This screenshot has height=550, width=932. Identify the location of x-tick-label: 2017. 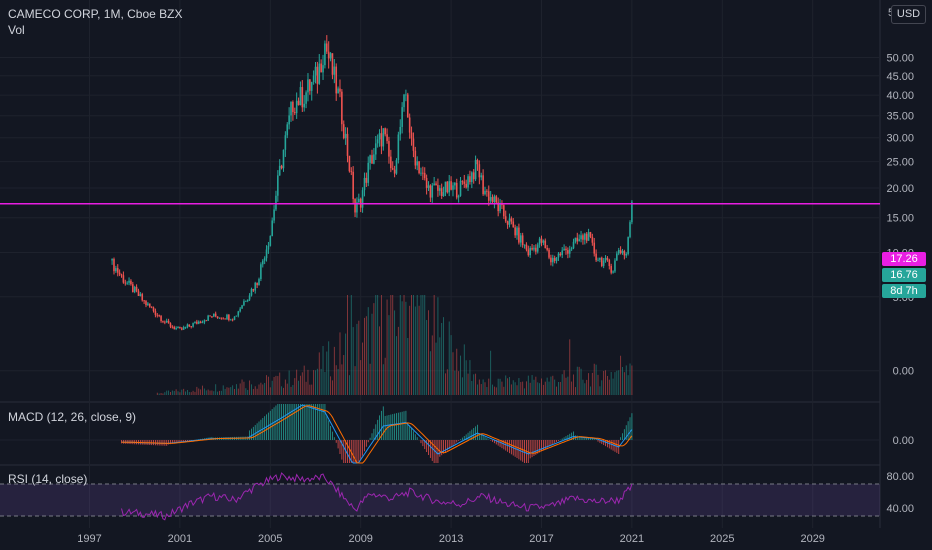
(541, 539).